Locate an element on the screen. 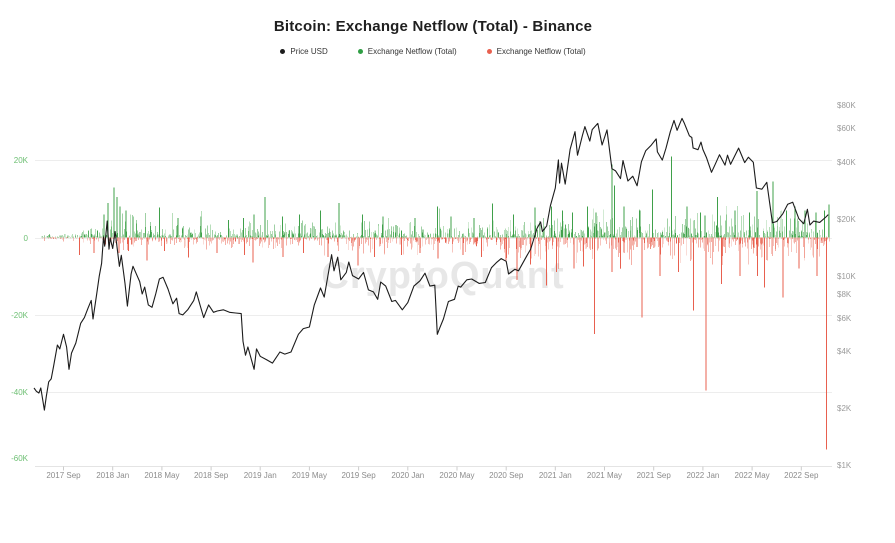 The width and height of the screenshot is (895, 543). netflow-negative-legend-dot-icon is located at coordinates (489, 51).